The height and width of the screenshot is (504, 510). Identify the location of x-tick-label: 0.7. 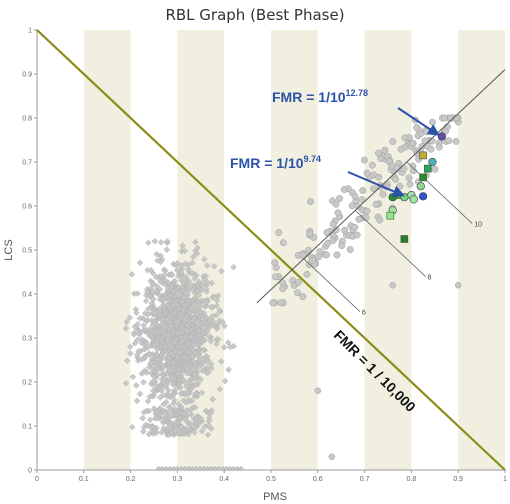
(365, 479).